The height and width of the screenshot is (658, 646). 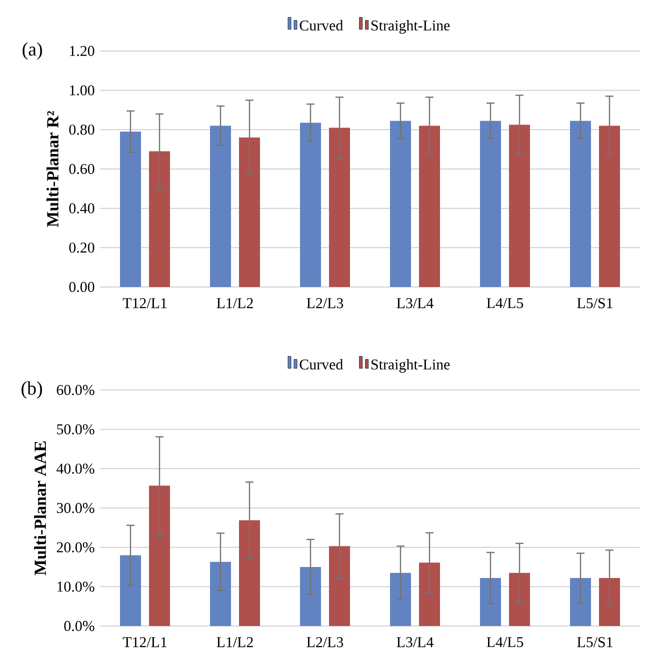 I want to click on y-tick-label: 10.0%, so click(x=76, y=587).